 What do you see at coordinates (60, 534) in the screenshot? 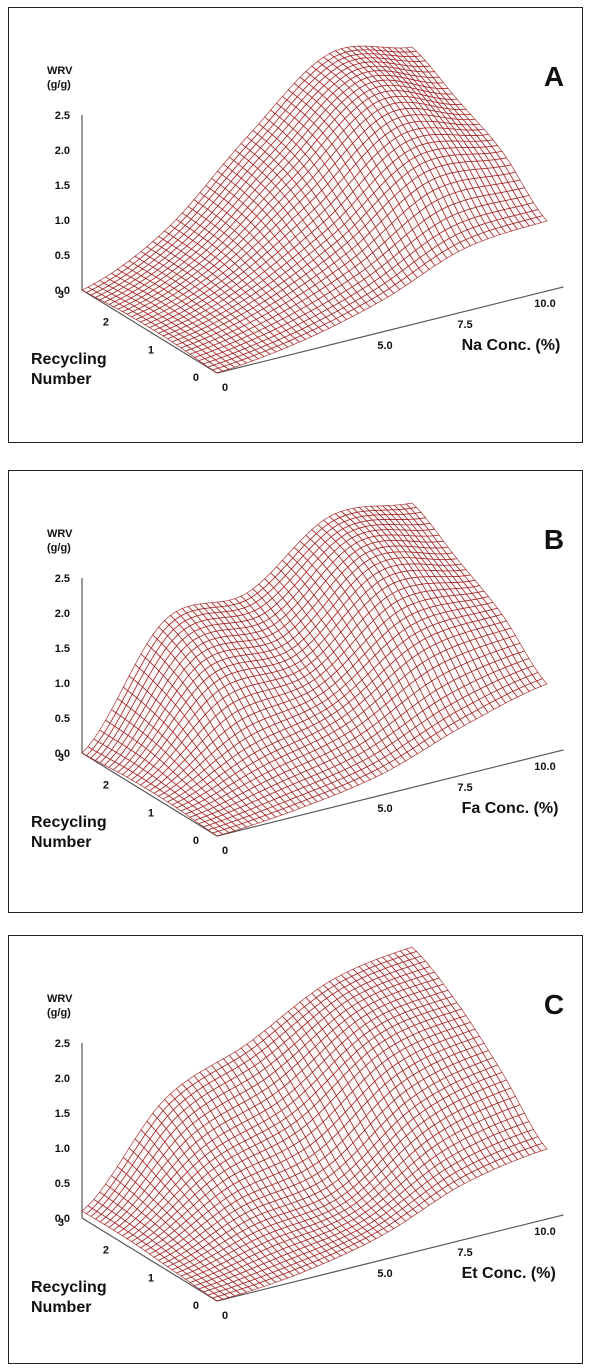
I see `z-axis-label-b-line1: WRV` at bounding box center [60, 534].